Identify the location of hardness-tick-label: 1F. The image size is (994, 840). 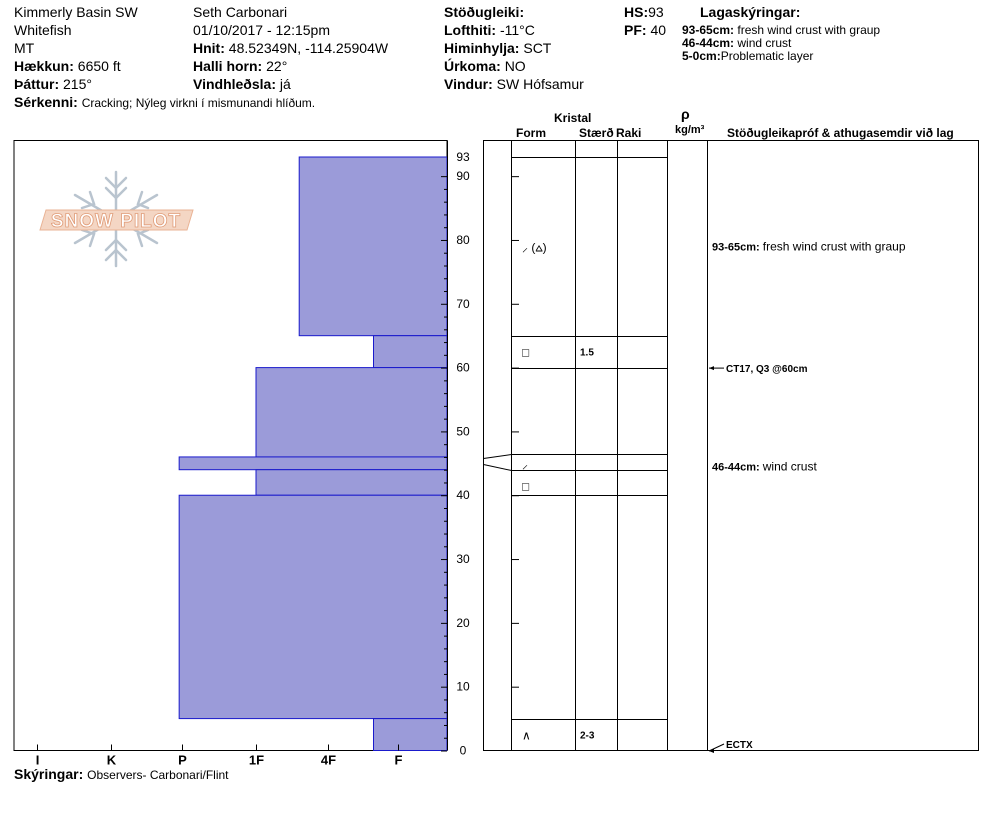
(256, 760).